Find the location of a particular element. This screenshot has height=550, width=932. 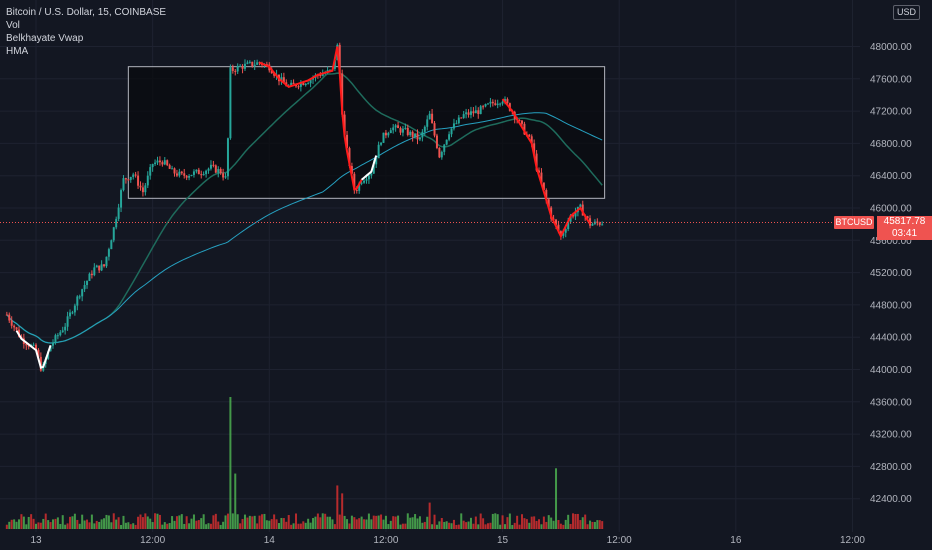

time-tick-label-3: 12:00 is located at coordinates (385, 540).